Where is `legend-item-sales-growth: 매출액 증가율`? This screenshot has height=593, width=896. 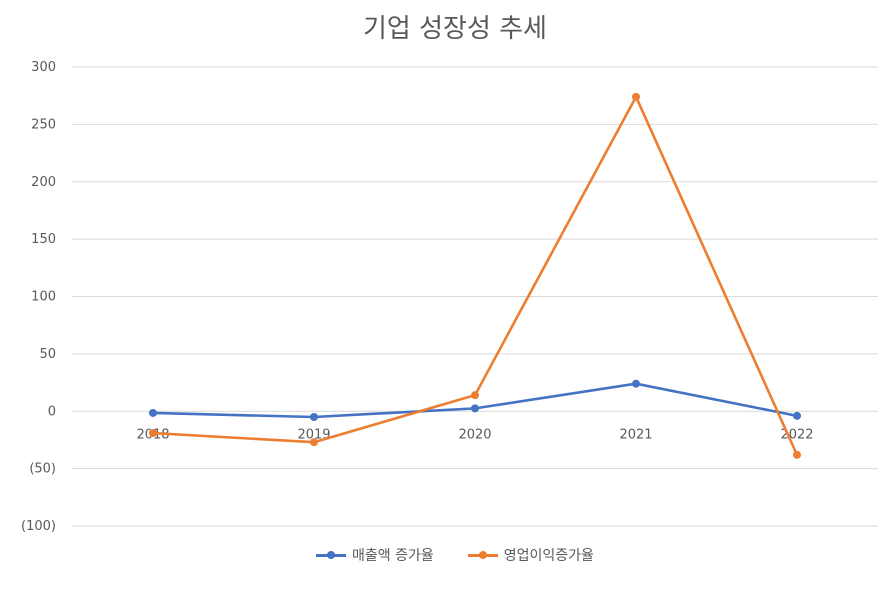 legend-item-sales-growth: 매출액 증가율 is located at coordinates (375, 555).